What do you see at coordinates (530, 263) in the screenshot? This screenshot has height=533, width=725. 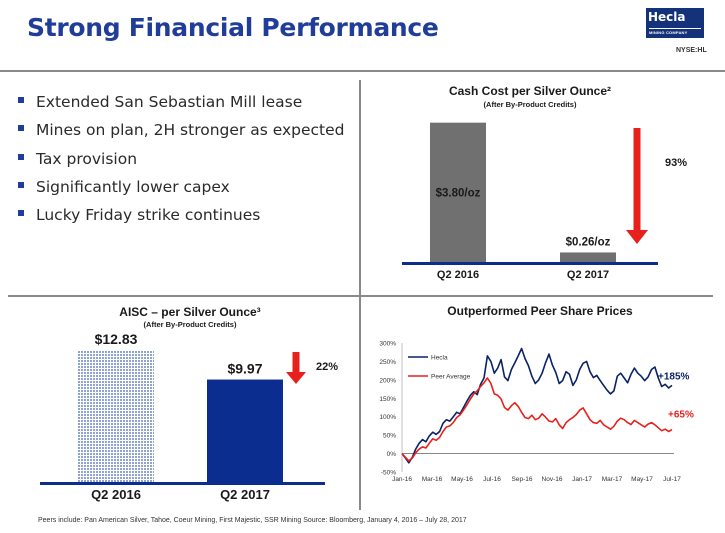 I see `cash-cost-baseline` at bounding box center [530, 263].